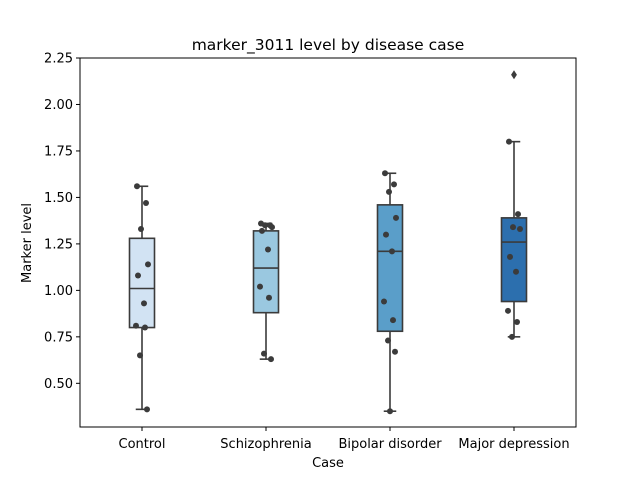 Image resolution: width=640 pixels, height=480 pixels. I want to click on y-tick-label: 0.75, so click(58, 337).